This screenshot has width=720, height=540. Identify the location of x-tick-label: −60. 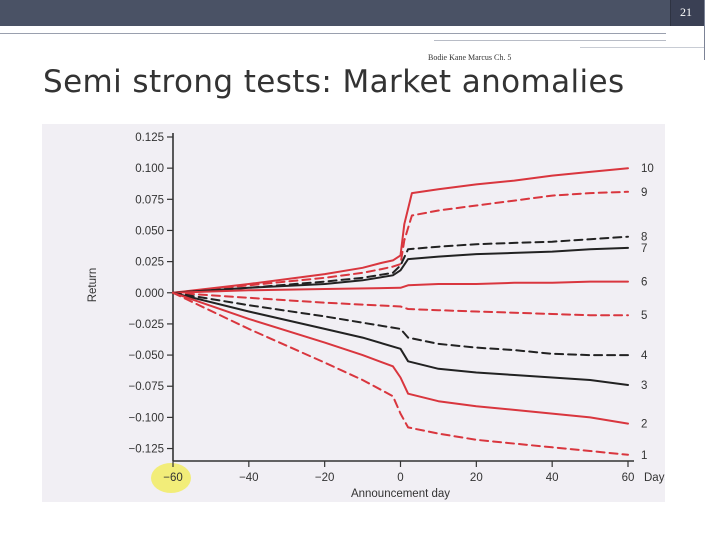
(173, 478).